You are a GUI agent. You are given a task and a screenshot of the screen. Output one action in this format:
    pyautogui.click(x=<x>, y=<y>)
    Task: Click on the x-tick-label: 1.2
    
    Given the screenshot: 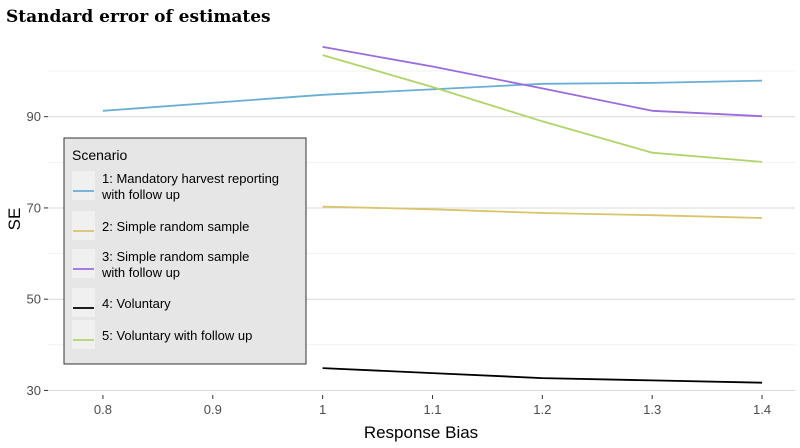 What is the action you would take?
    pyautogui.click(x=542, y=409)
    